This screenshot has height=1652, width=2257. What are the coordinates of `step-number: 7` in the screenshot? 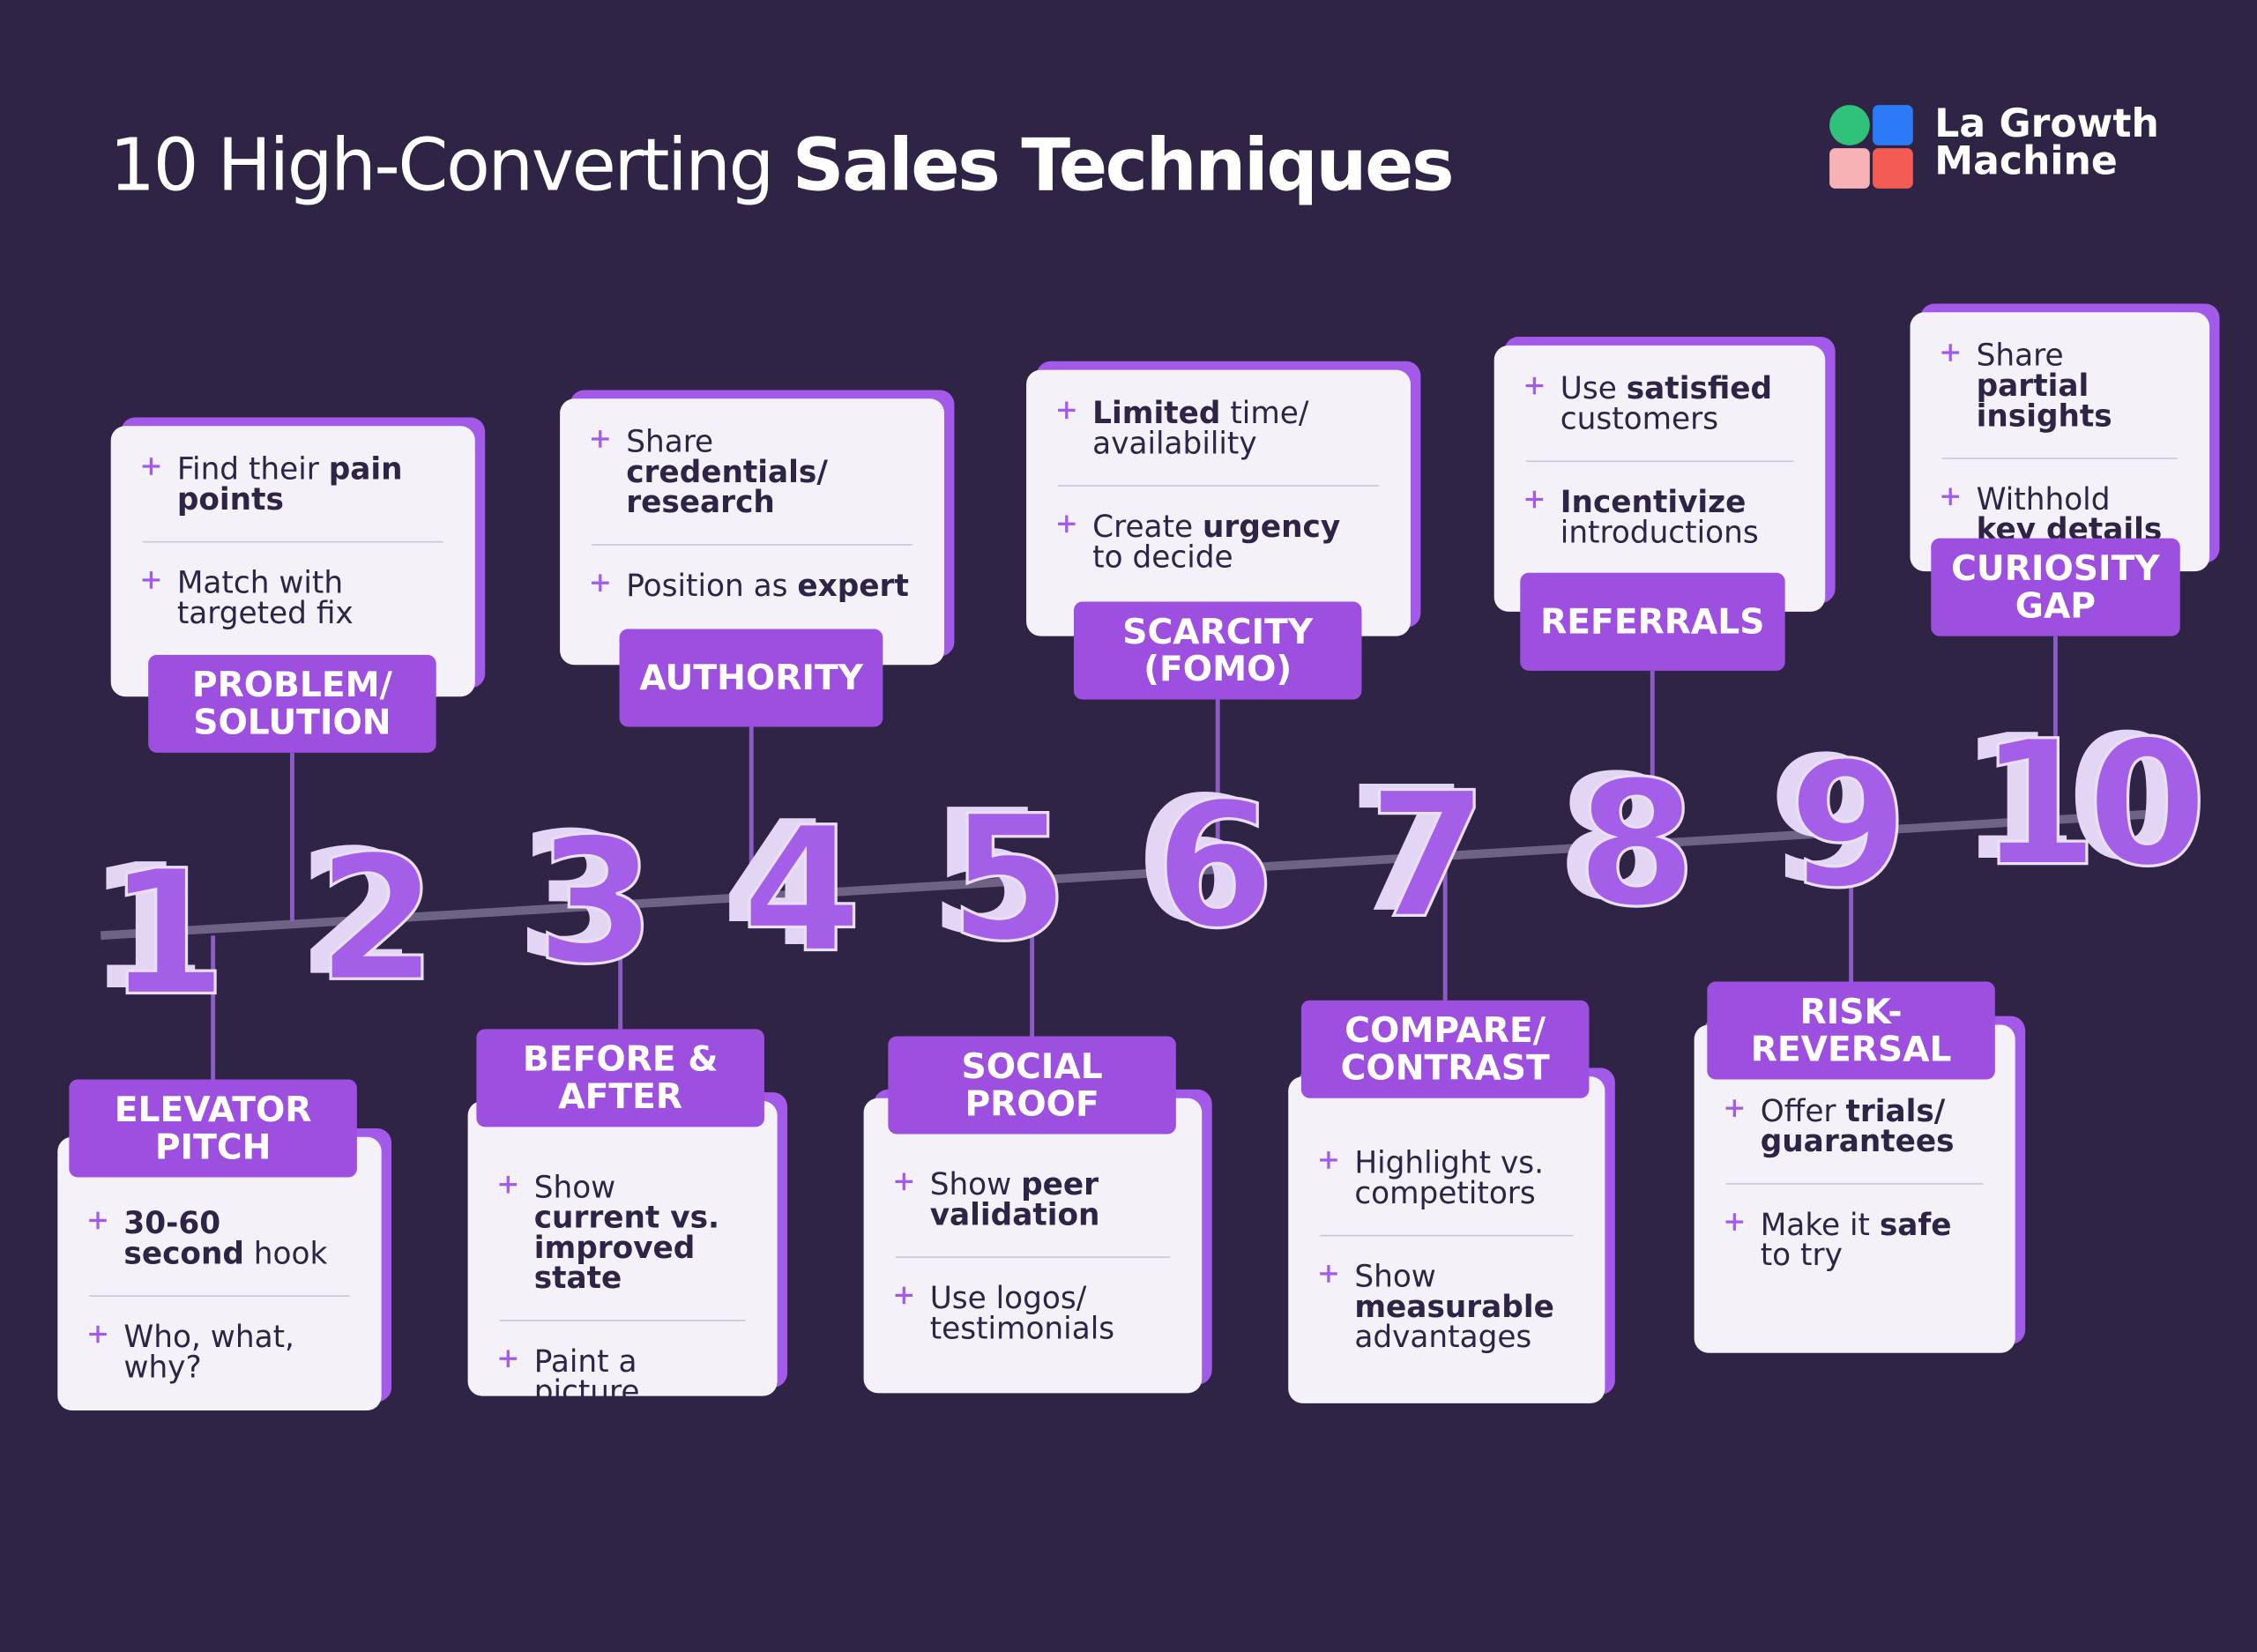 It's located at (1428, 856).